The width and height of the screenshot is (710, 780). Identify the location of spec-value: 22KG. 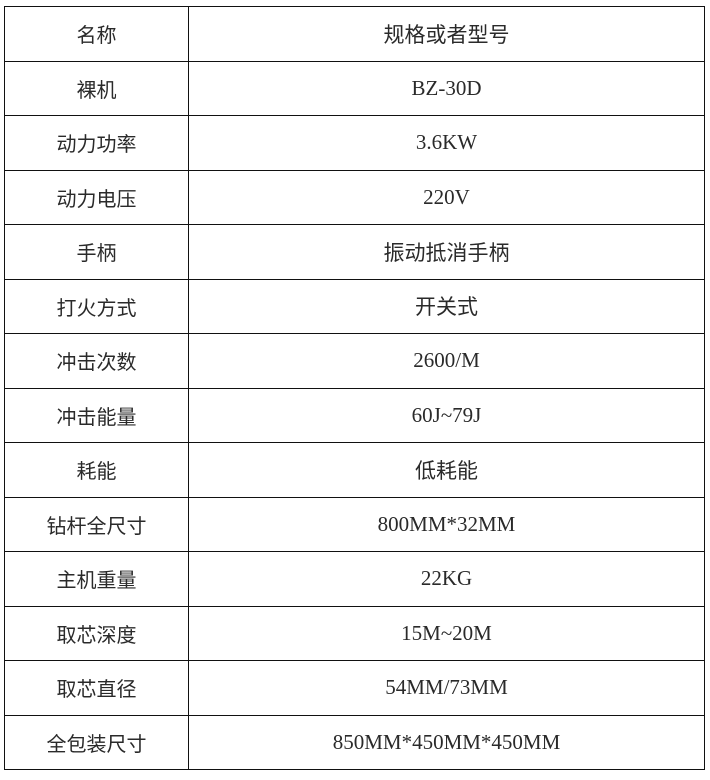
(446, 579).